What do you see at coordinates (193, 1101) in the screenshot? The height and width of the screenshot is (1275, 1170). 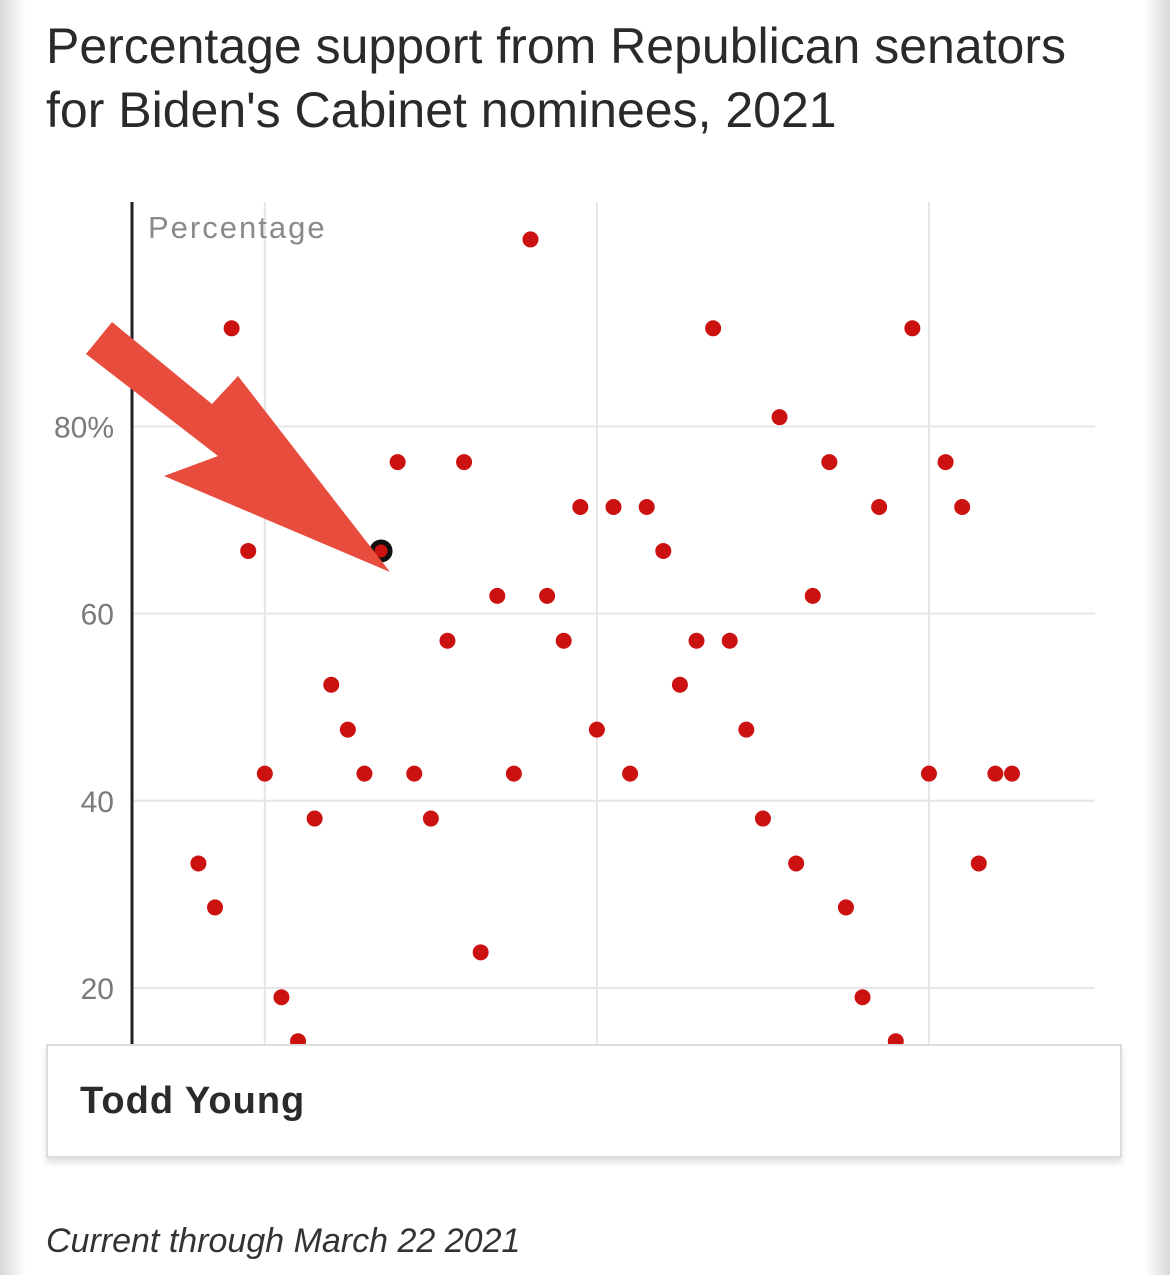 I see `tooltip-senator-name: Todd Young` at bounding box center [193, 1101].